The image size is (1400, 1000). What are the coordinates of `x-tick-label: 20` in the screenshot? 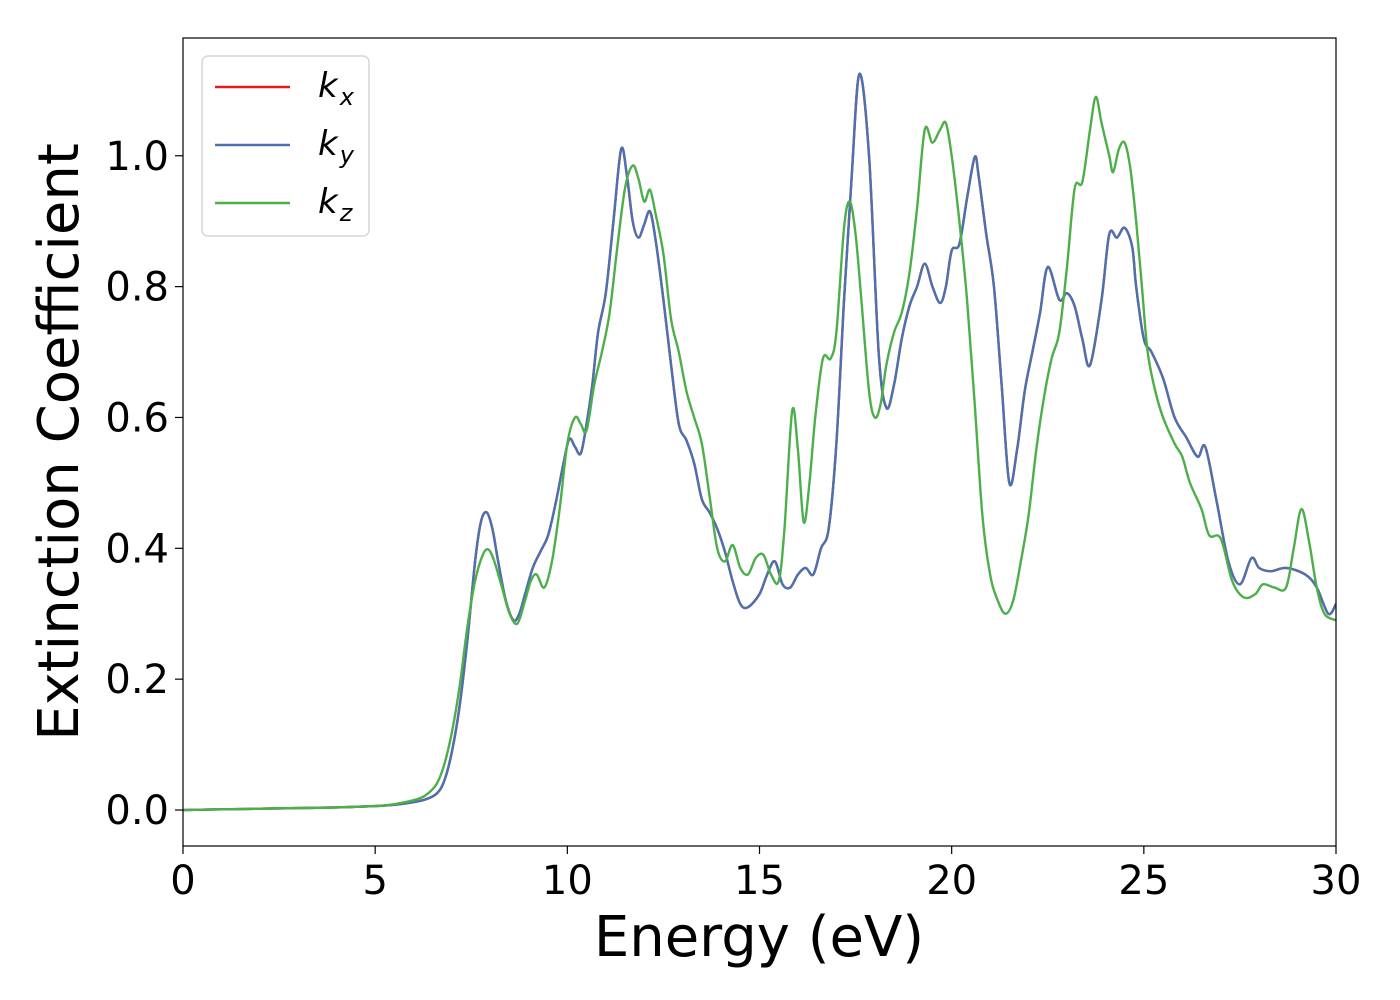 It's located at (951, 881).